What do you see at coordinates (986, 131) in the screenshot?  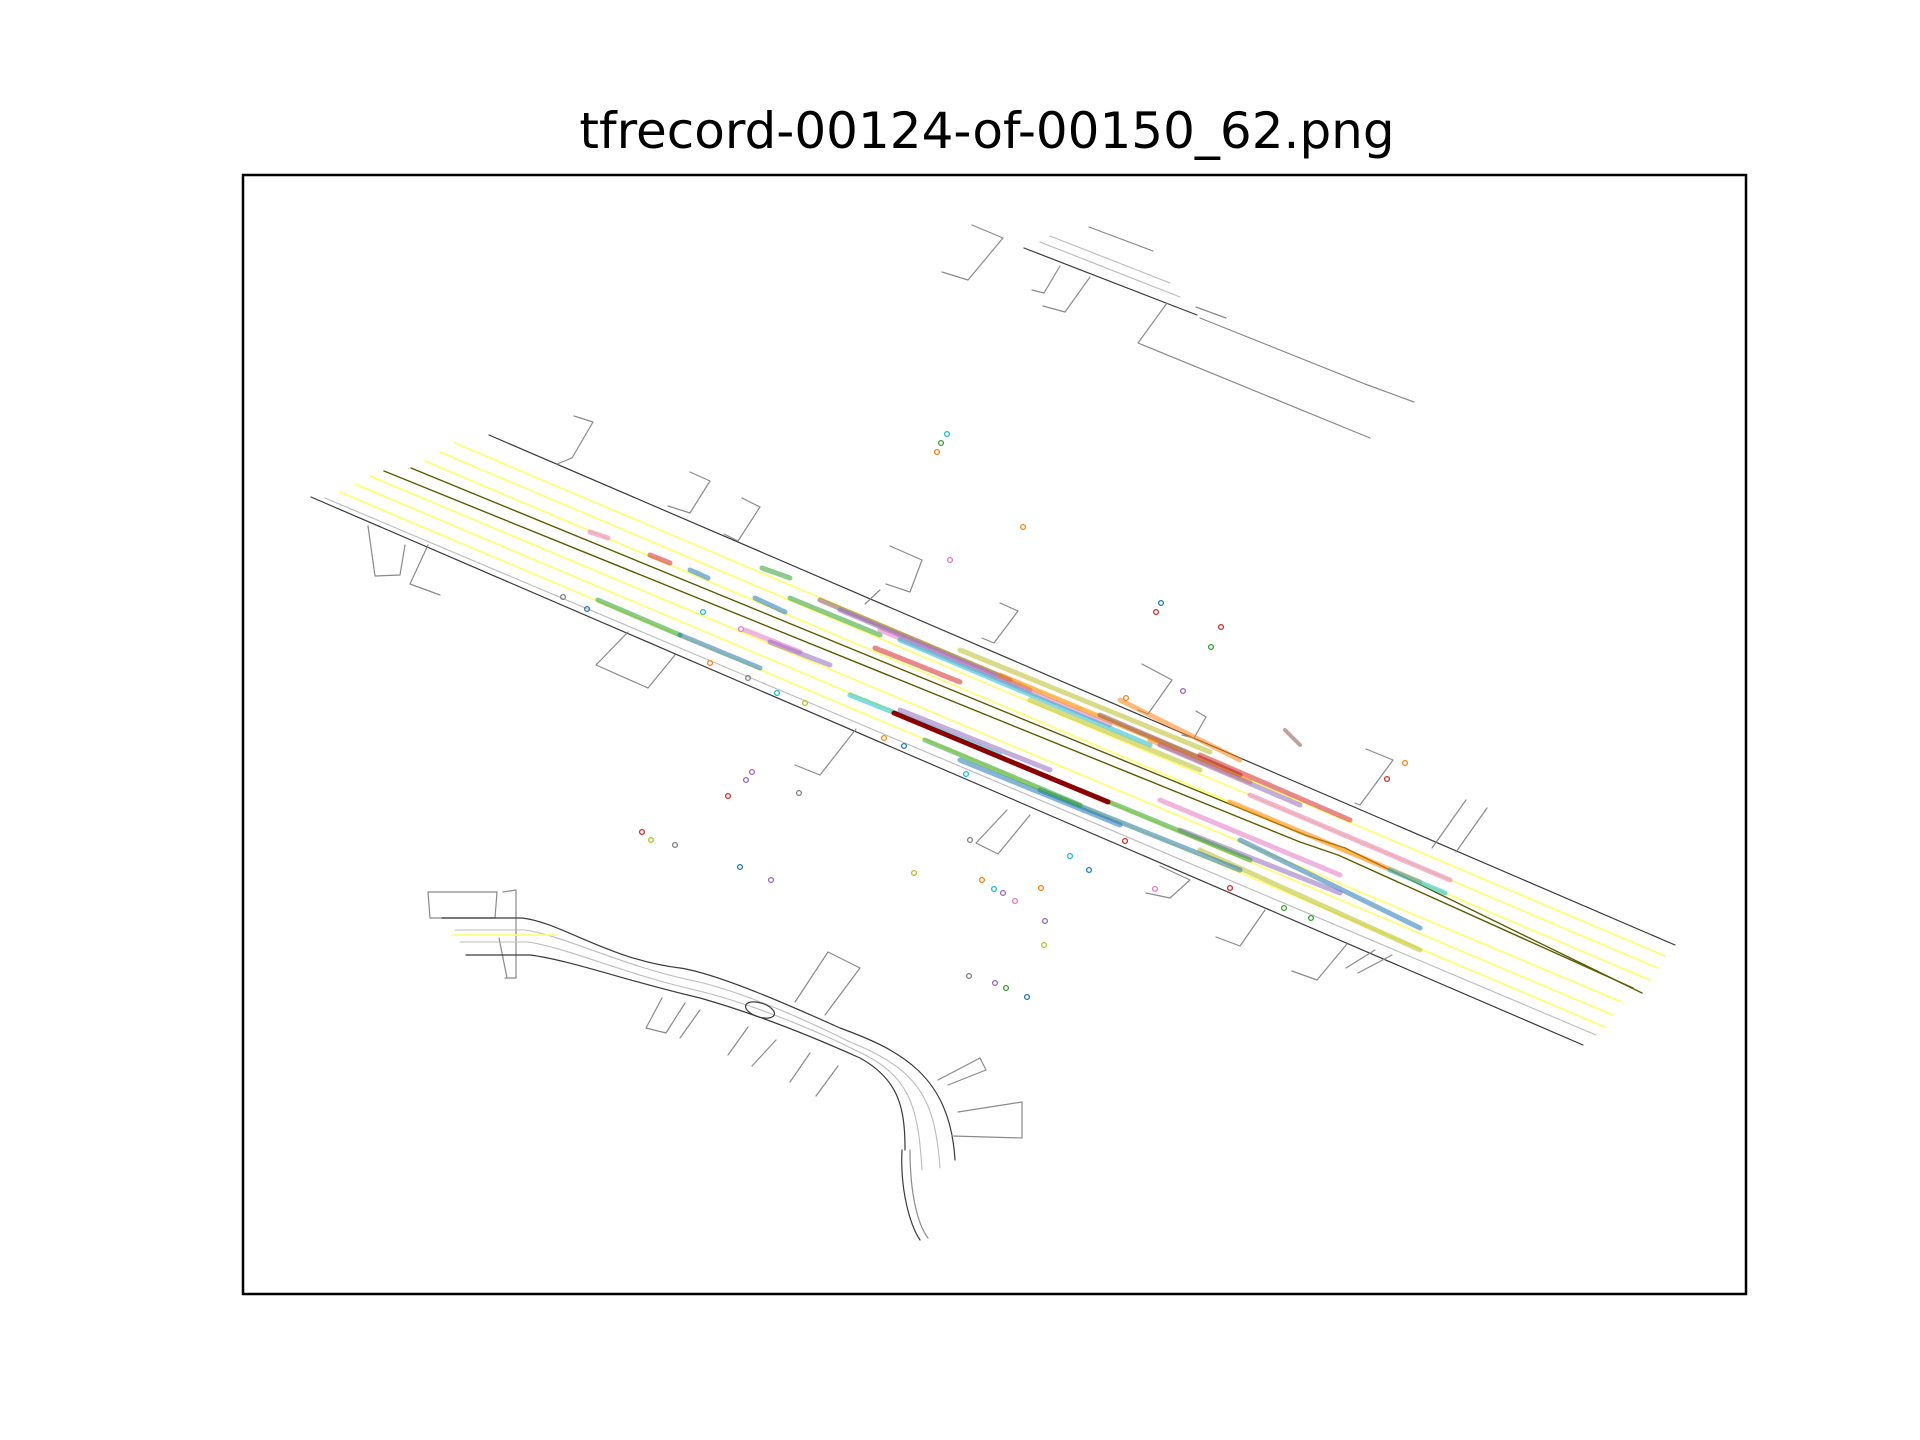 I see `figure-title: tfrecord-00124-of-00150_62.png` at bounding box center [986, 131].